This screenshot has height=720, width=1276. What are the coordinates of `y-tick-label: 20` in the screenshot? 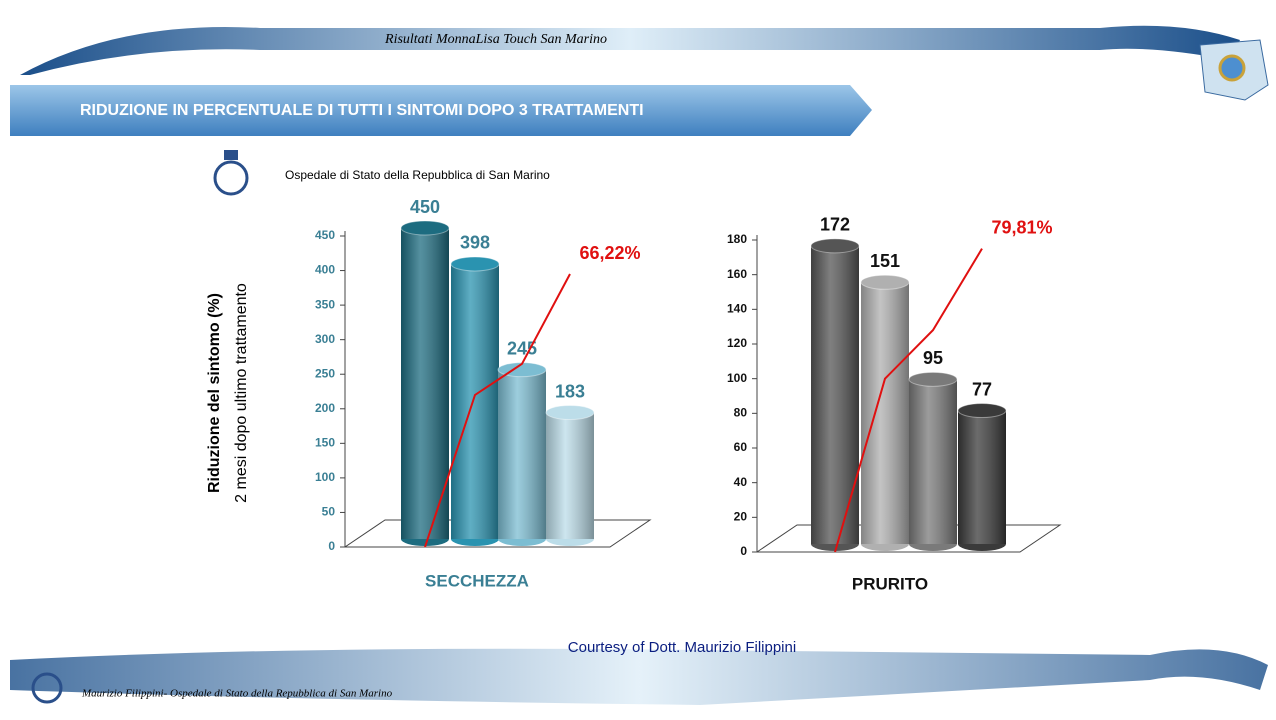 It's located at (741, 517).